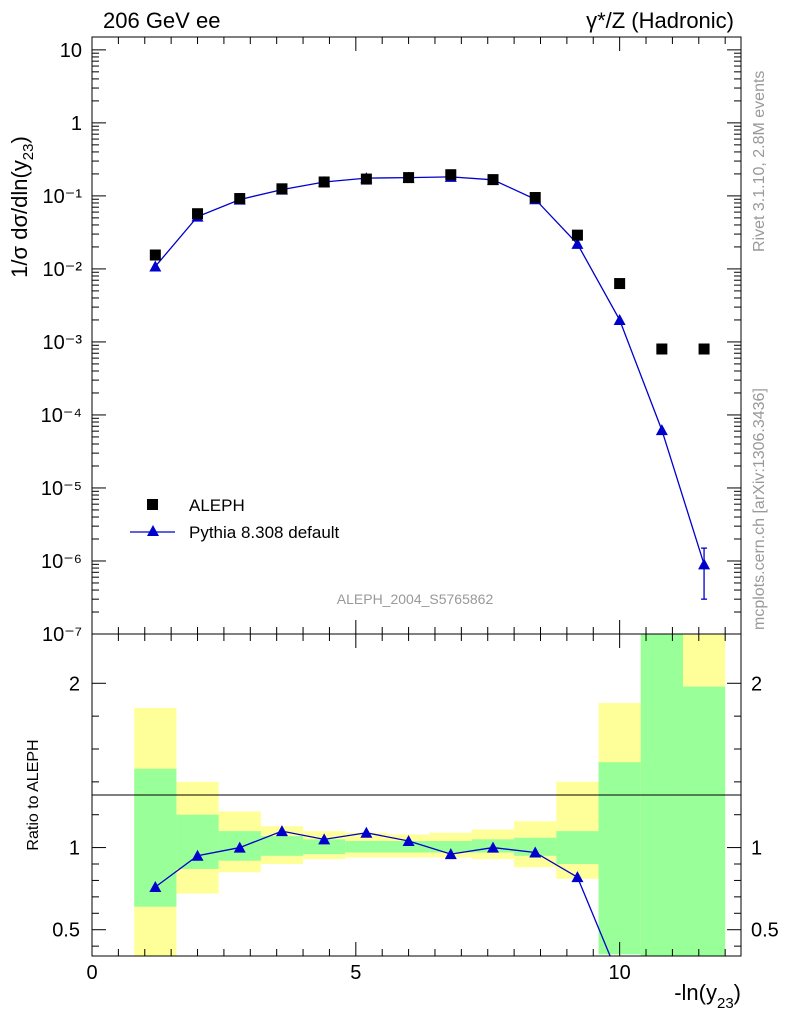  I want to click on x-axis-title: -ln(y23), so click(707, 996).